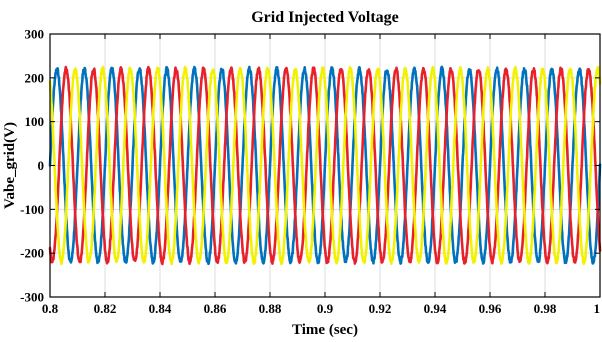  I want to click on x-tick-label: 0.84, so click(160, 308).